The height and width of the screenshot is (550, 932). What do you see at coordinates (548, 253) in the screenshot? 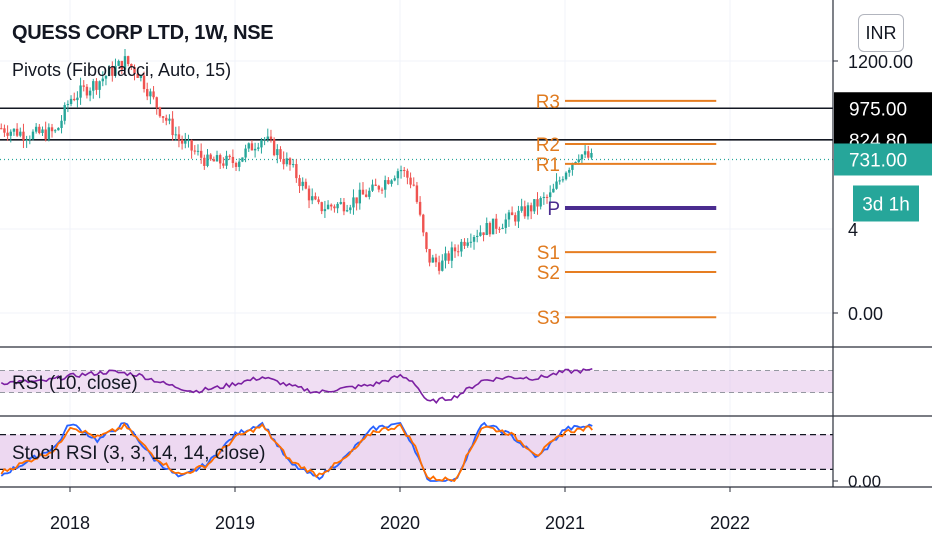
I see `pivot-label-s1: S1` at bounding box center [548, 253].